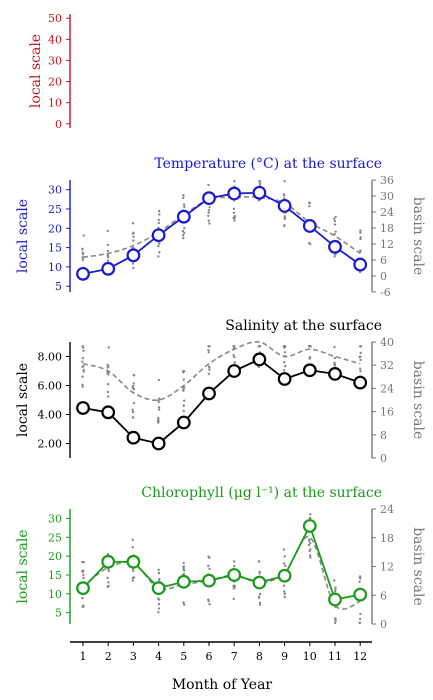 This screenshot has height=700, width=433. Describe the element at coordinates (284, 656) in the screenshot. I see `x-tick-label: 9` at that location.